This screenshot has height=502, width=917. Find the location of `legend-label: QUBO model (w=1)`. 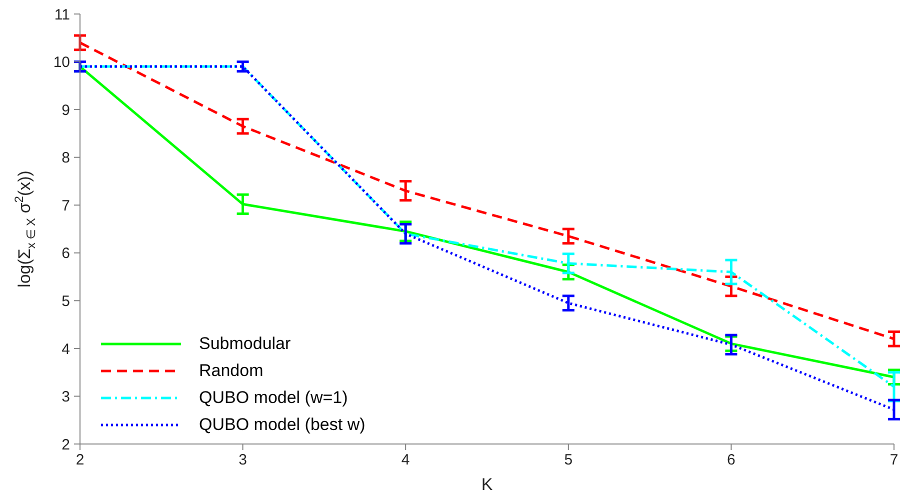

legend-label: QUBO model (w=1) is located at coordinates (273, 398).